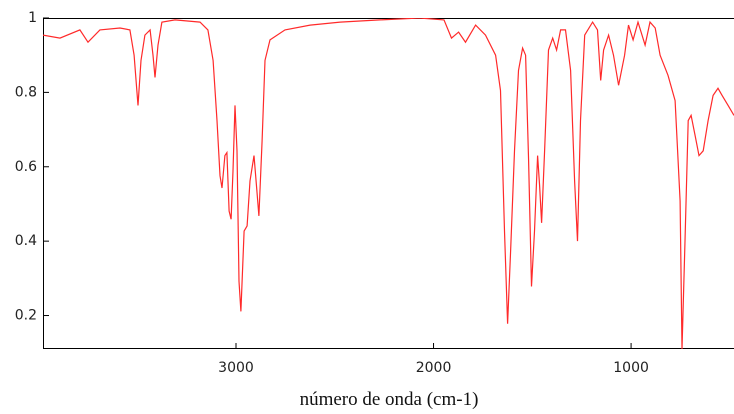  What do you see at coordinates (26, 316) in the screenshot?
I see `y-tick-label: 0.2` at bounding box center [26, 316].